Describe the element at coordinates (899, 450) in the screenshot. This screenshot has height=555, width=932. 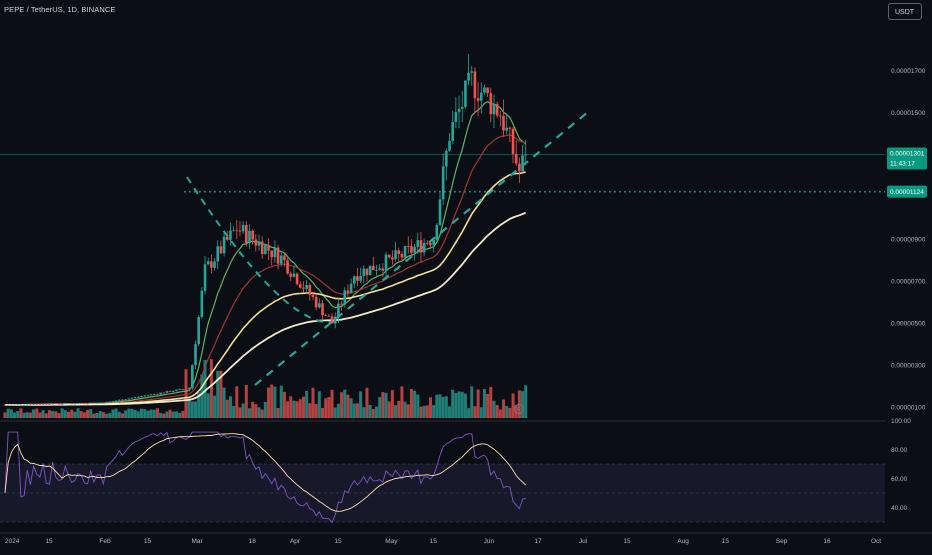
I see `rsi-tick-label: 80.00` at that location.